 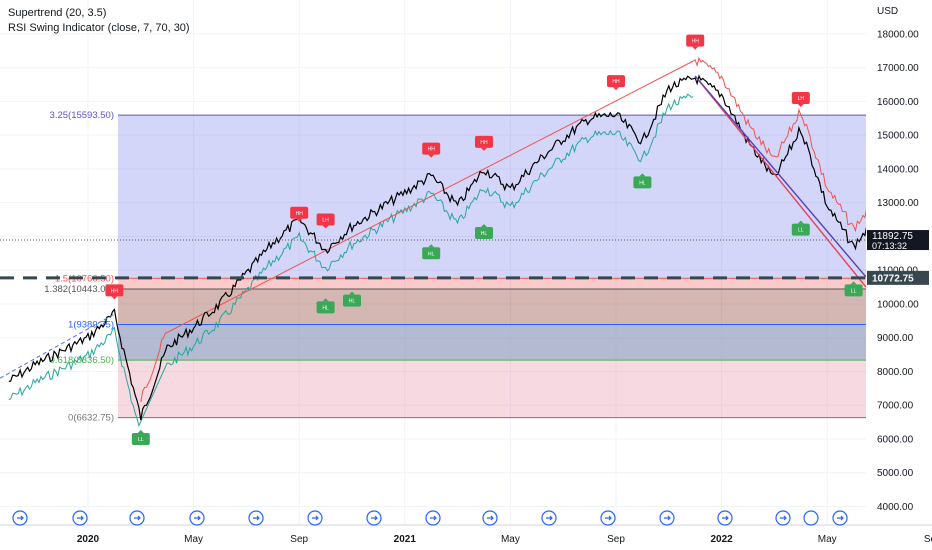 I want to click on time-tick-label: 2020, so click(x=88, y=539).